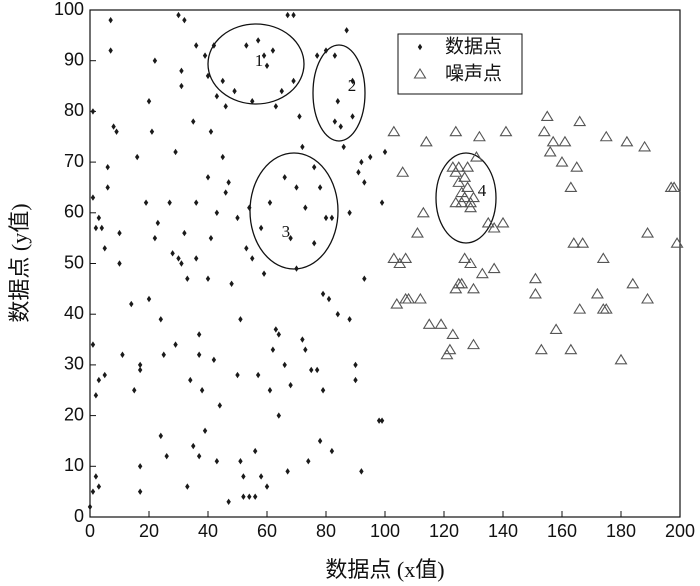 The width and height of the screenshot is (700, 586). What do you see at coordinates (74, 313) in the screenshot?
I see `y-tick-label: 40` at bounding box center [74, 313].